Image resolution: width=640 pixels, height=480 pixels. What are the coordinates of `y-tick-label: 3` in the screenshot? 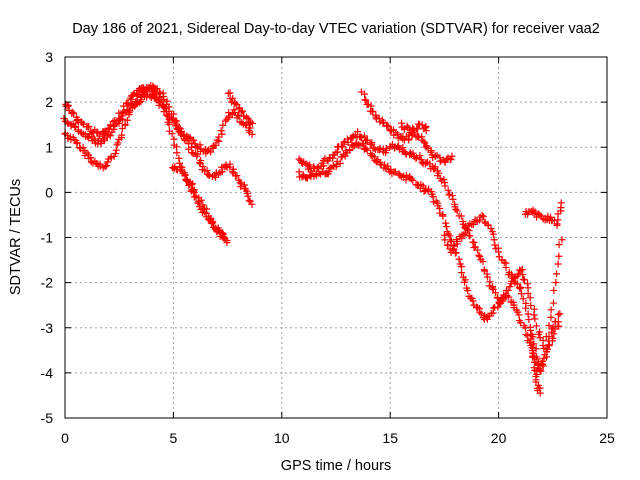 It's located at (49, 57).